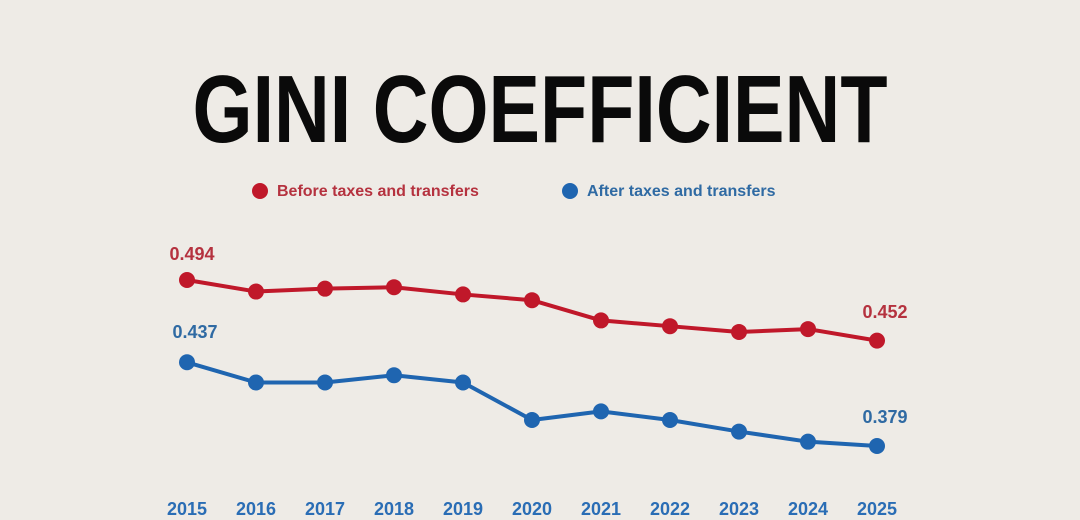 This screenshot has height=520, width=1080. Describe the element at coordinates (670, 509) in the screenshot. I see `x-tick-label: 2022` at that location.